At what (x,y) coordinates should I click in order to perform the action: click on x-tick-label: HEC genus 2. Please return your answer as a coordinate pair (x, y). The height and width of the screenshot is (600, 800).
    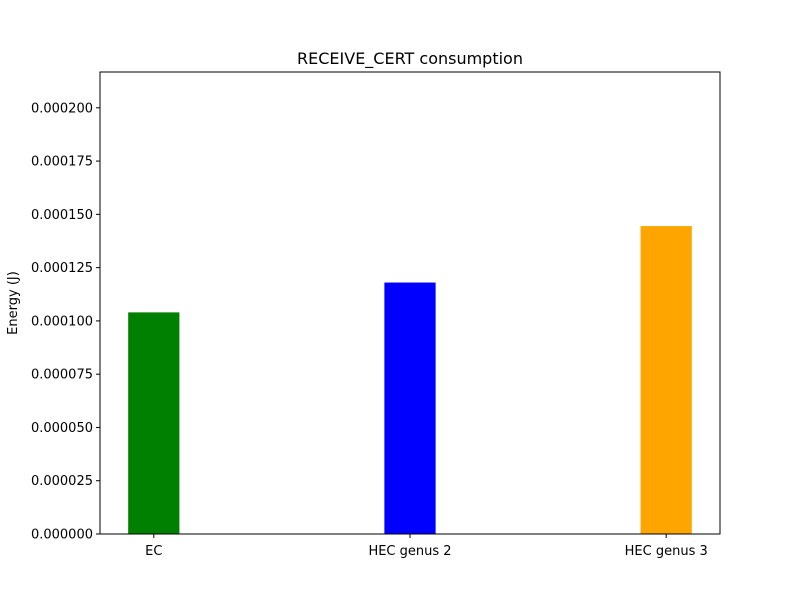
    Looking at the image, I should click on (409, 551).